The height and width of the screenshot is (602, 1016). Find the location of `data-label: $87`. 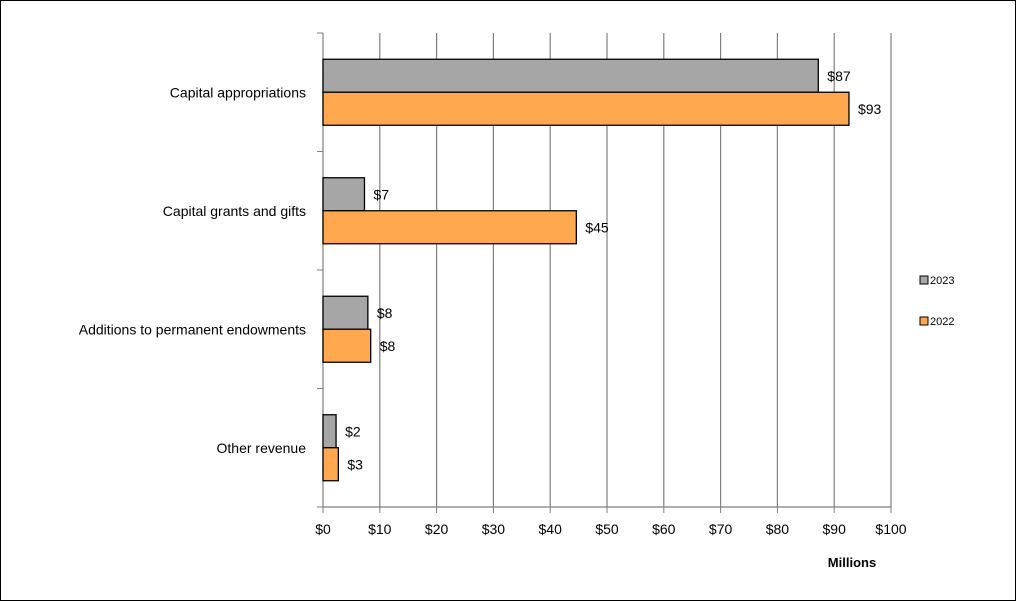

data-label: $87 is located at coordinates (839, 76).